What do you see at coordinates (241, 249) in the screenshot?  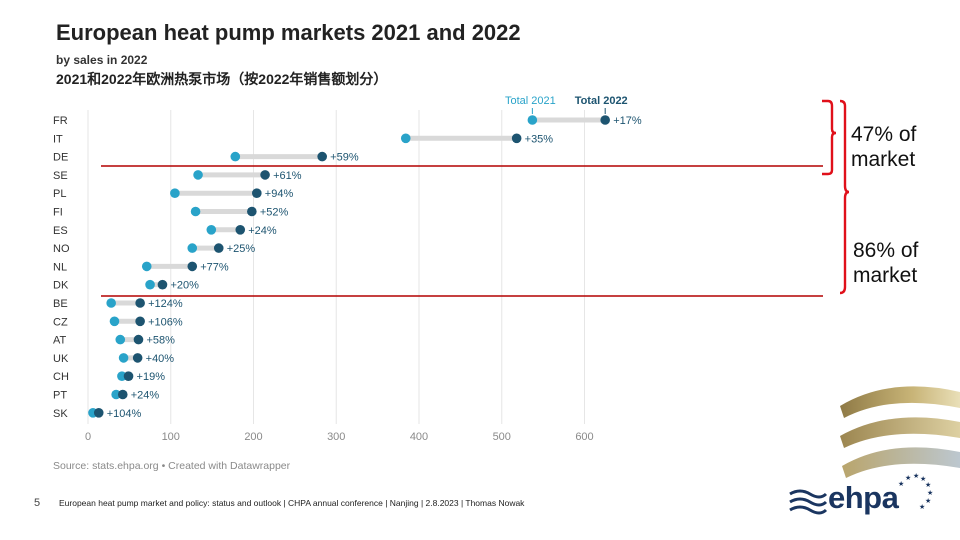 I see `percent-change-label: +25%` at bounding box center [241, 249].